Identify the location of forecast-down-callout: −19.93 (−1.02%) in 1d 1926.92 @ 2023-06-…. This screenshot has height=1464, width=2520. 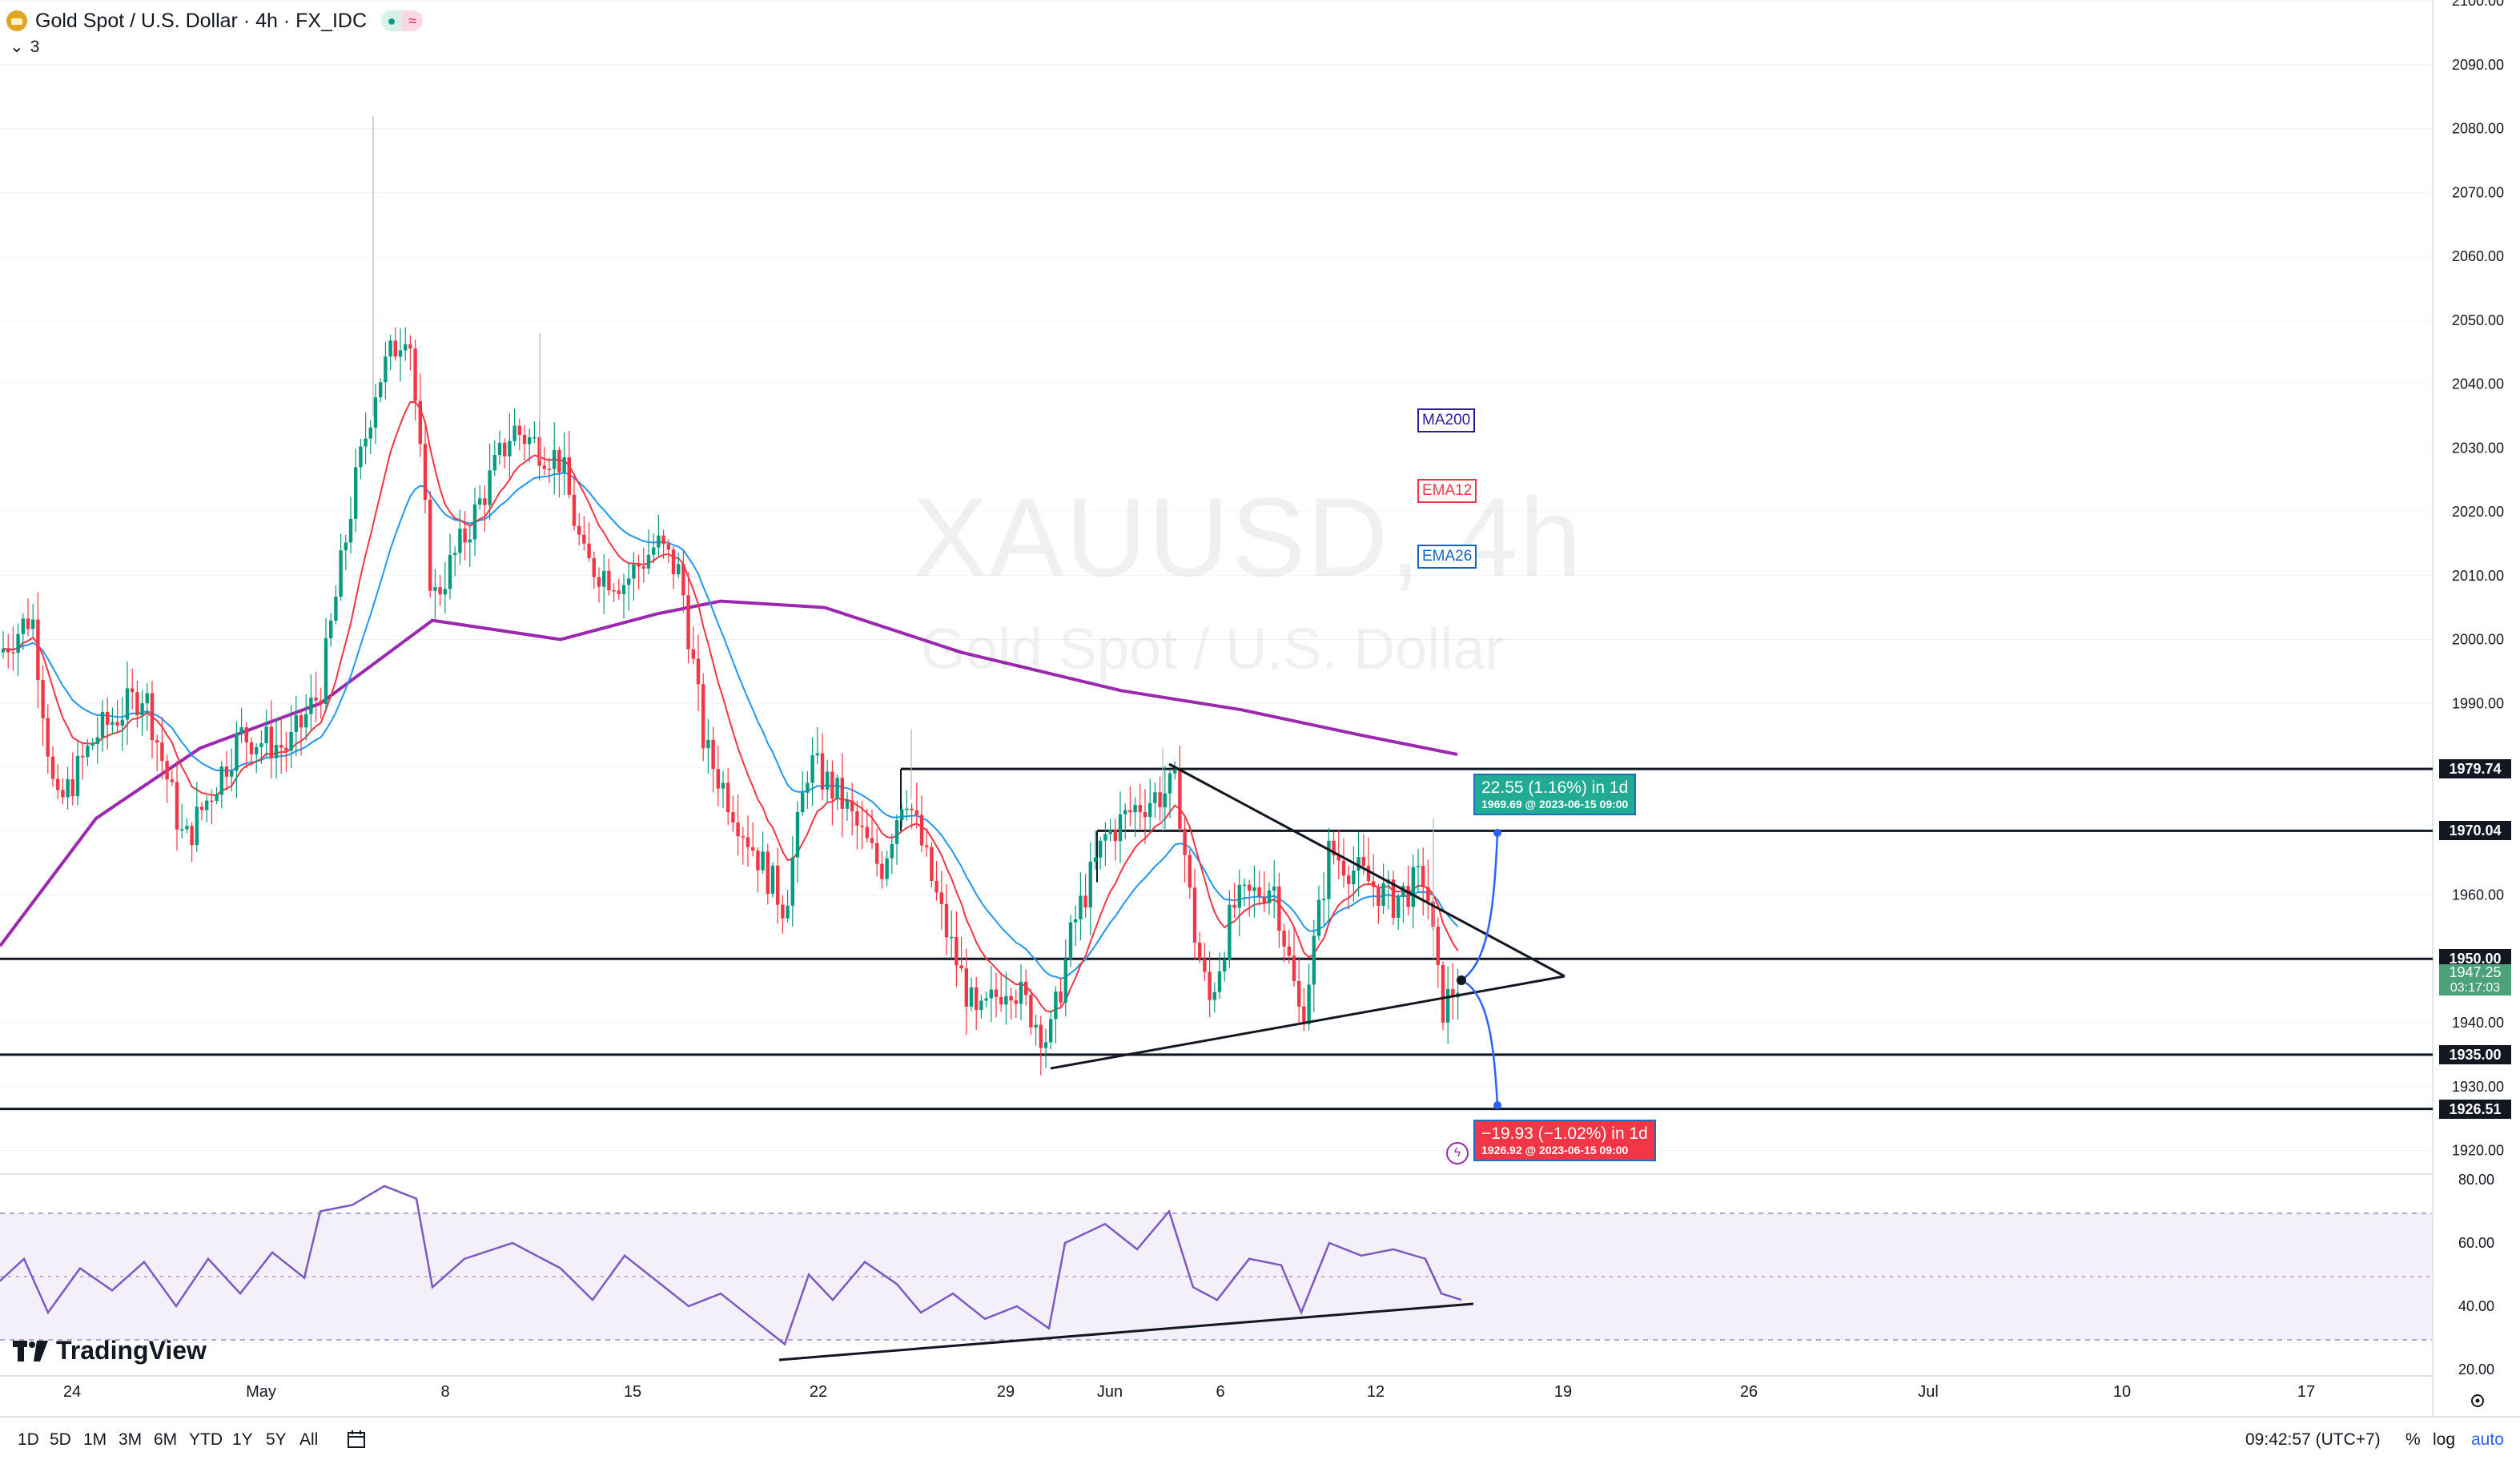
(1564, 1140).